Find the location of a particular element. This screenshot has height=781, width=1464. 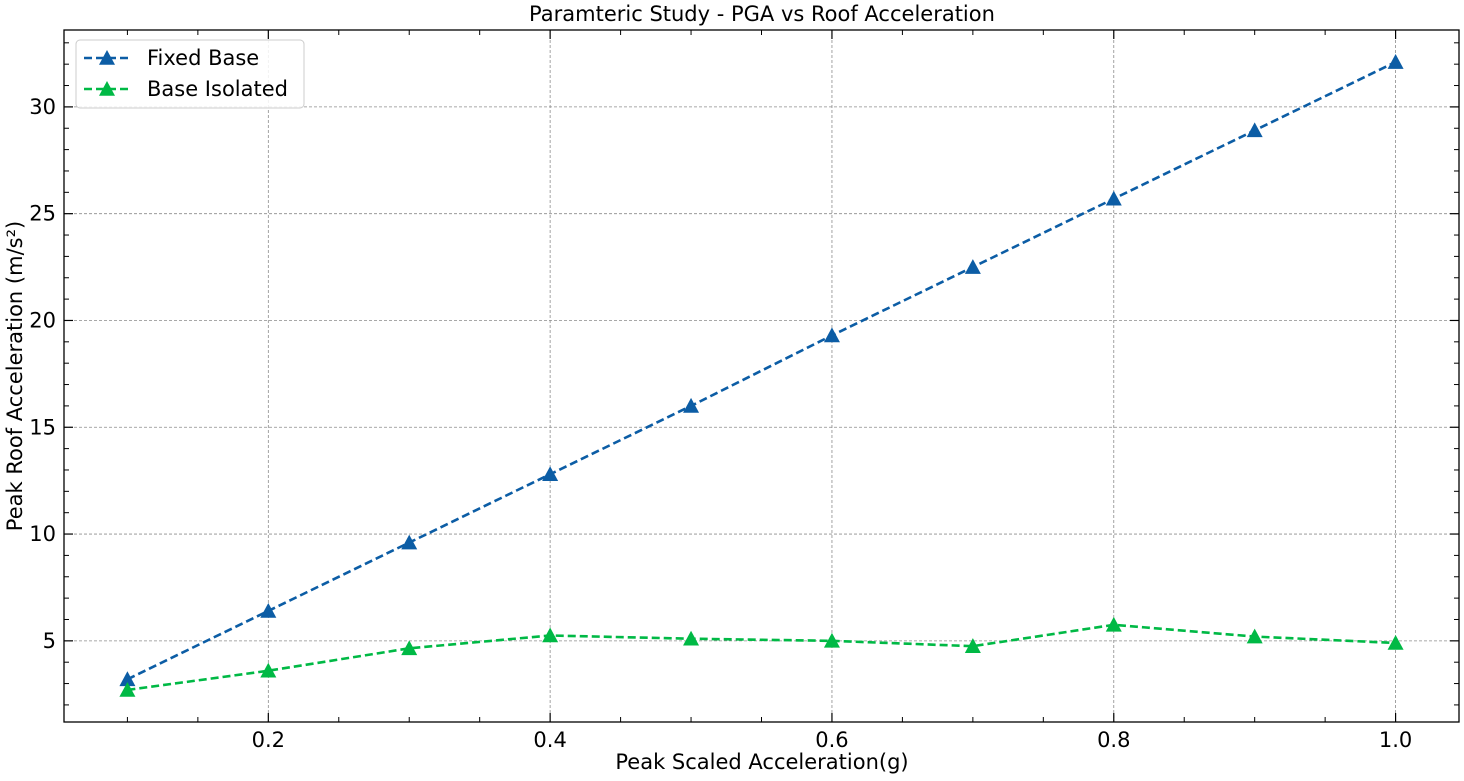

x-tick-label: 0.8 is located at coordinates (1113, 740).